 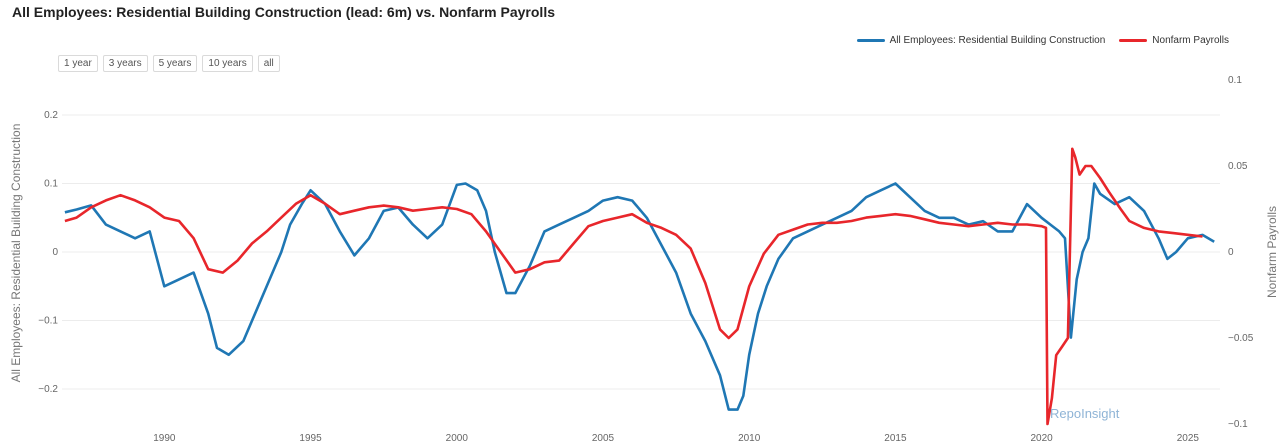 I want to click on left-y-tick-label: 0, so click(x=55, y=252).